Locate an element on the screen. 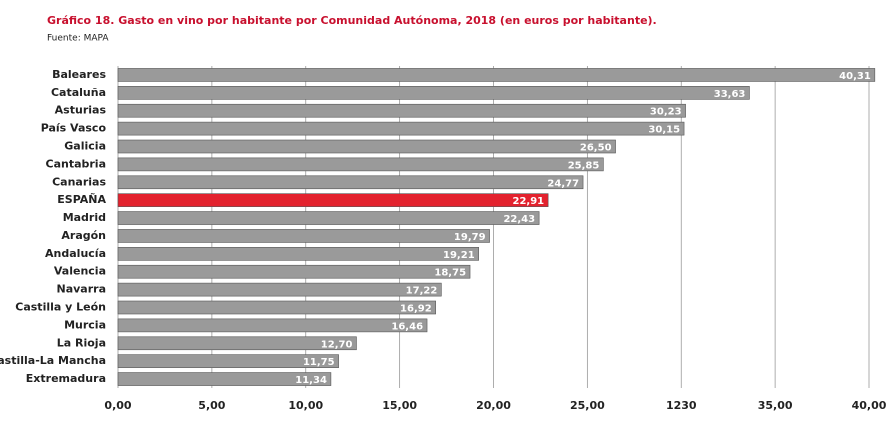 This screenshot has height=423, width=887. value-label: 18,75 is located at coordinates (450, 273).